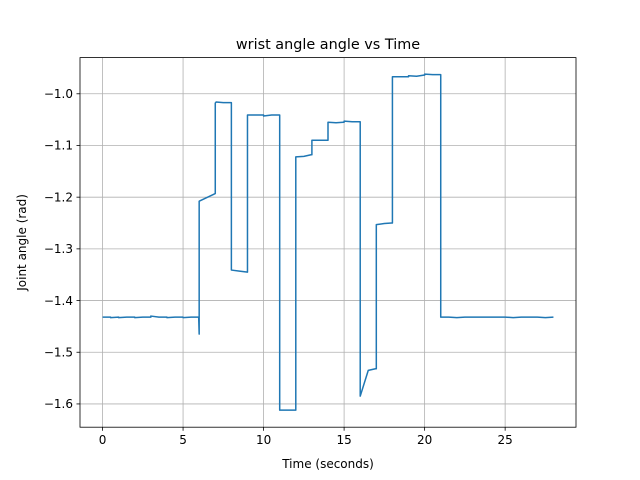 The height and width of the screenshot is (480, 640). Describe the element at coordinates (505, 440) in the screenshot. I see `x-tick-label: 25` at that location.